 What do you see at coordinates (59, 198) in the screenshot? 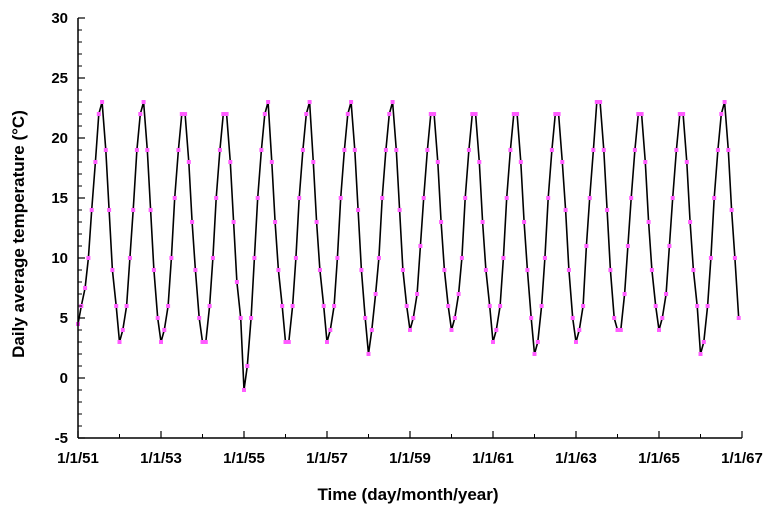
I see `y-tick-label: 15` at bounding box center [59, 198].